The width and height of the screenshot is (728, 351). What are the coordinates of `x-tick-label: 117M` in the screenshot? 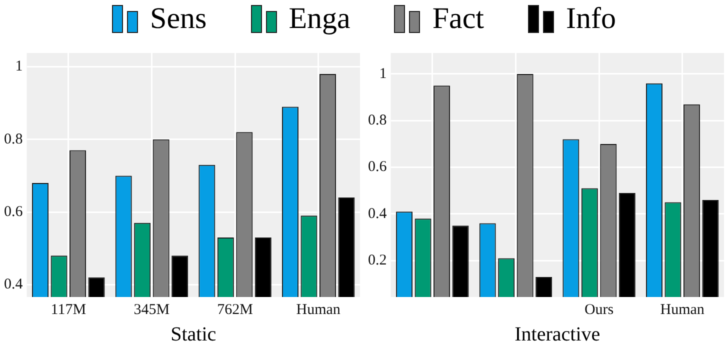 It's located at (68, 310).